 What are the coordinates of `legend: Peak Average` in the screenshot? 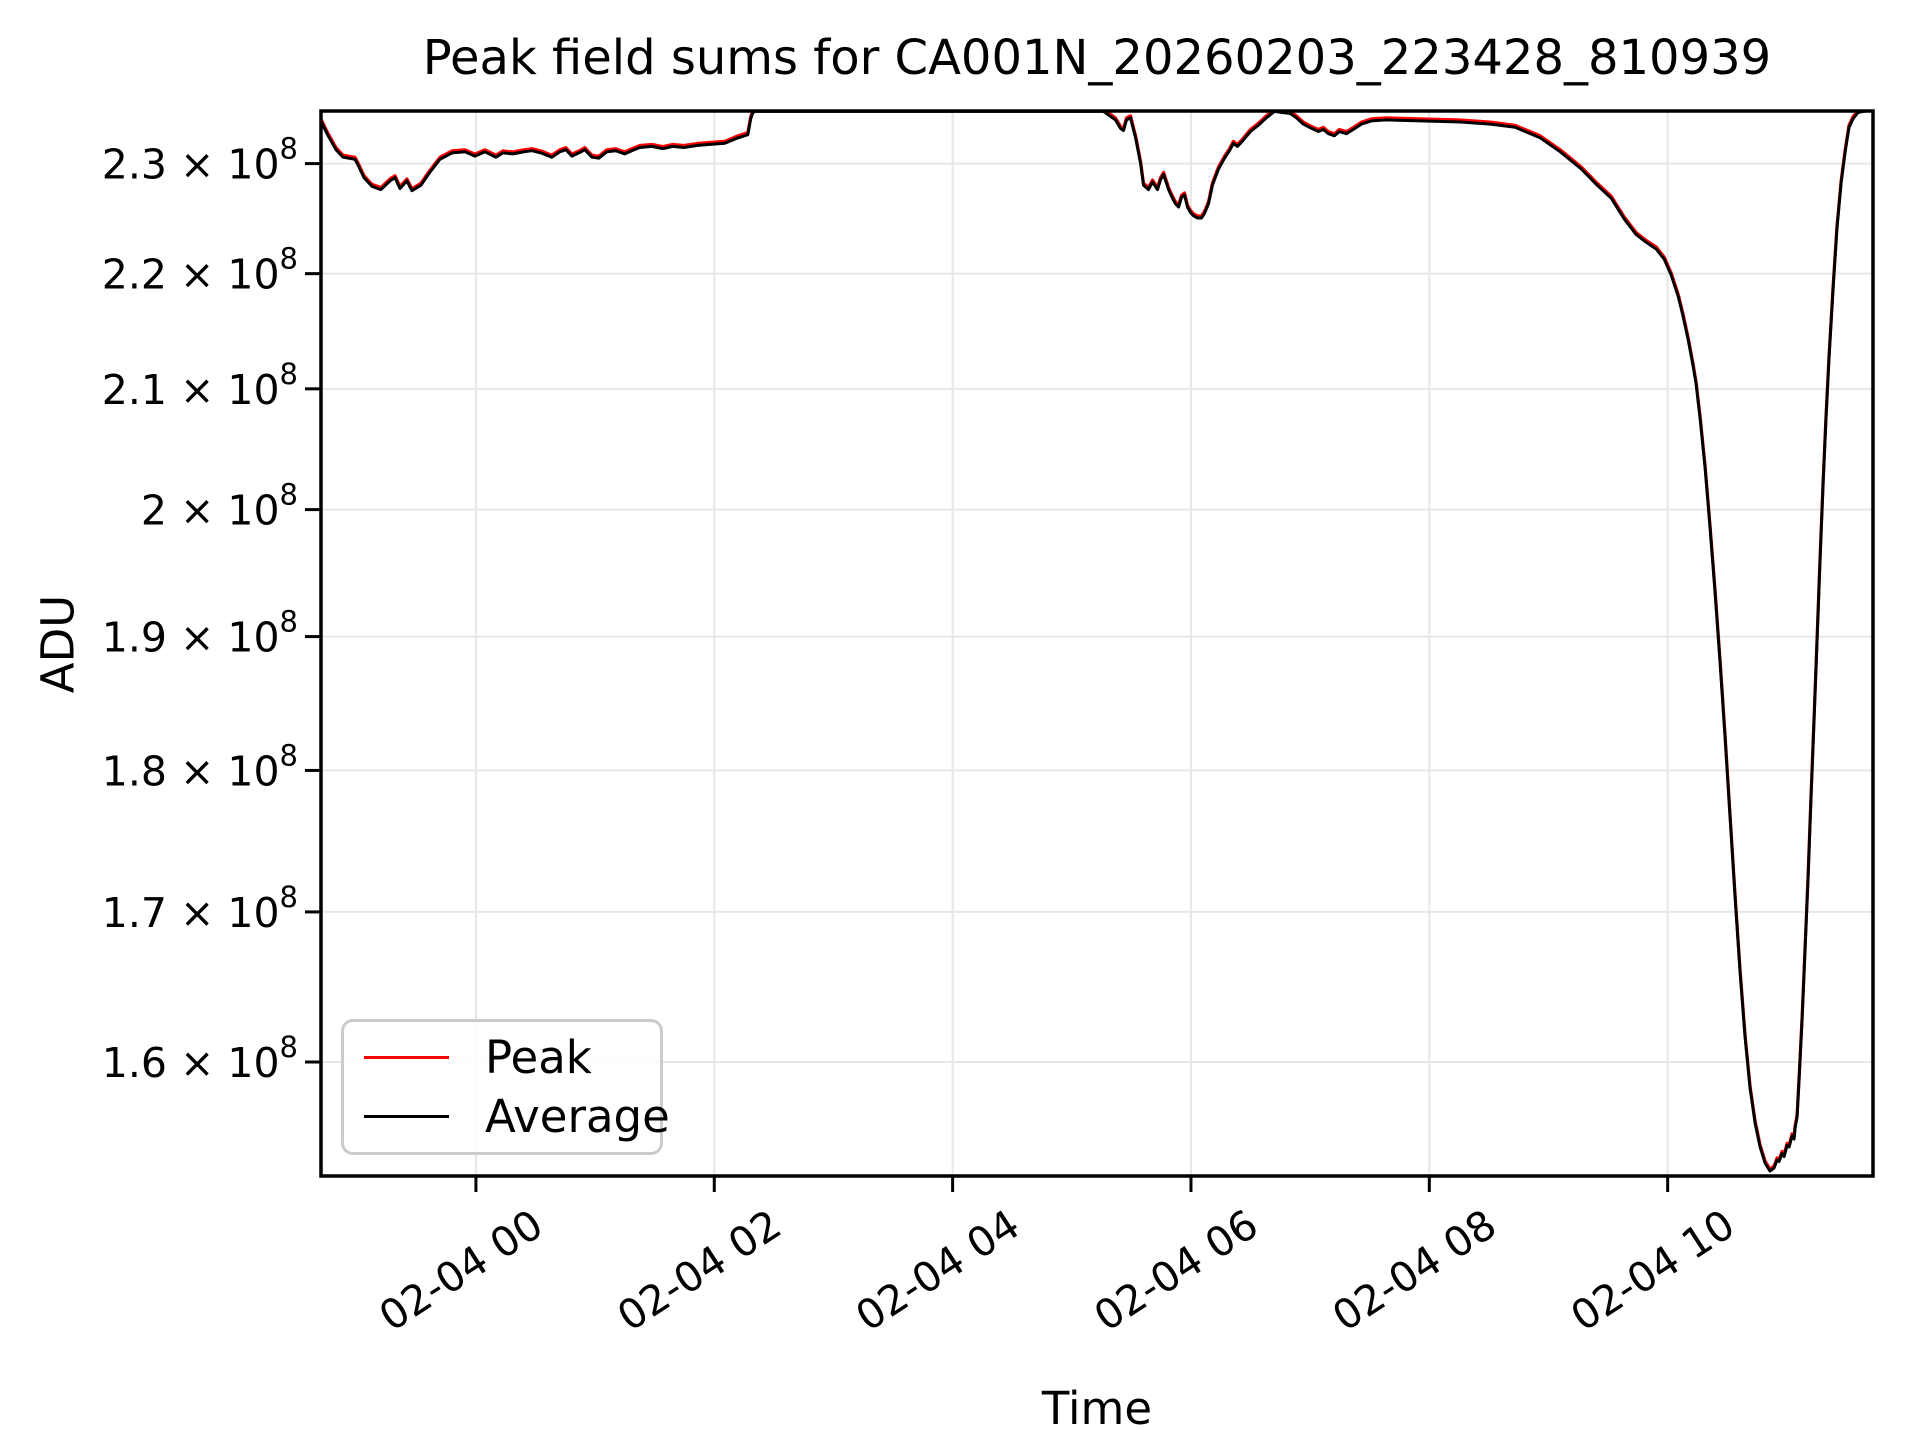 It's located at (505, 1087).